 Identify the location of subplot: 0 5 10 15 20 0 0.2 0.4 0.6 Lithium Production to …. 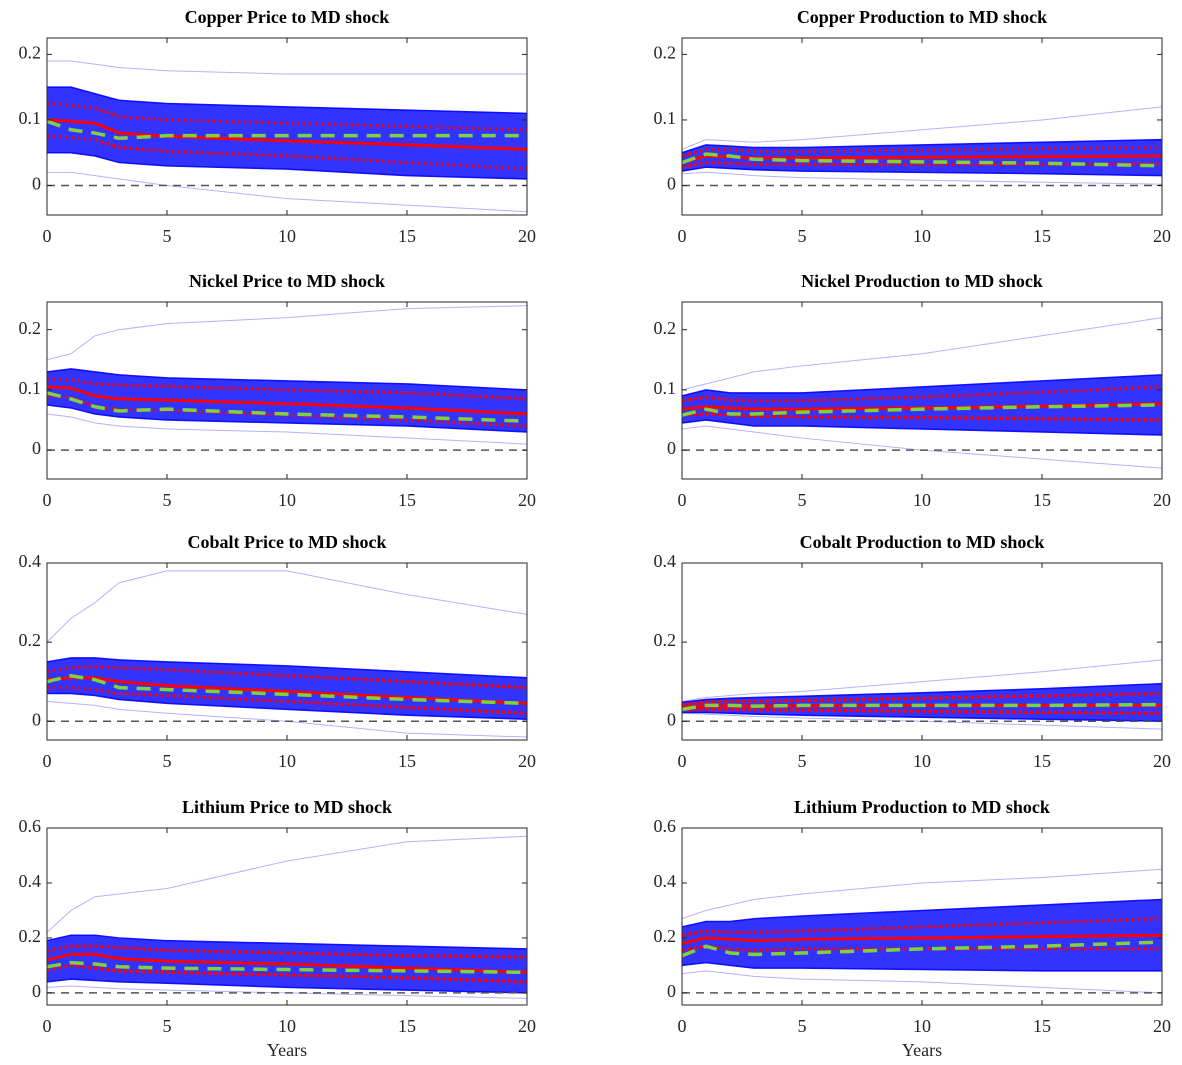
(913, 928).